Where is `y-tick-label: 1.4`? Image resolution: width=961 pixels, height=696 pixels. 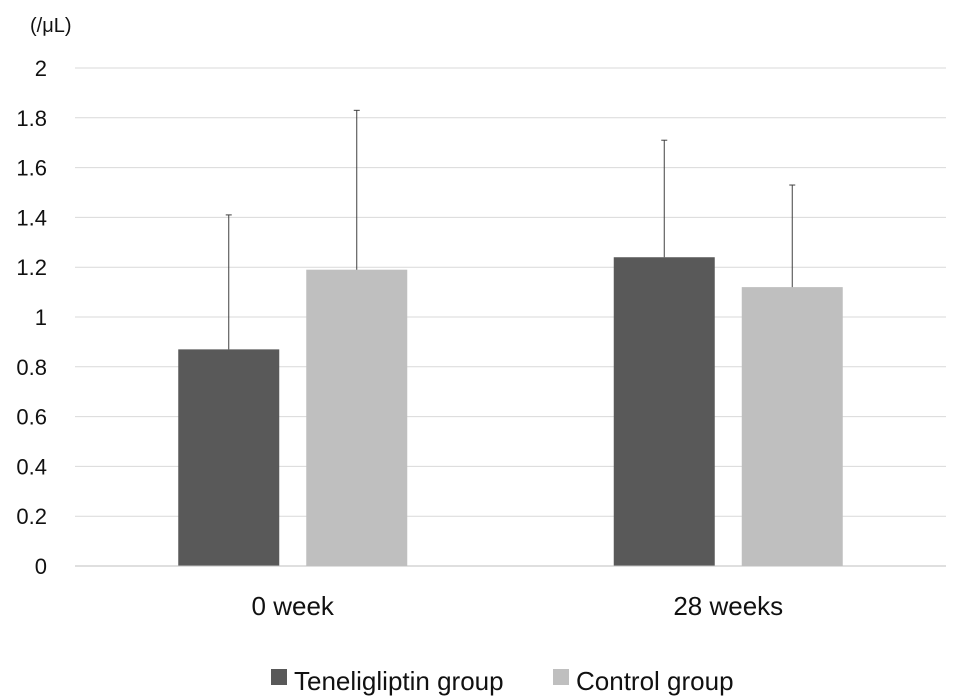 y-tick-label: 1.4 is located at coordinates (31, 217).